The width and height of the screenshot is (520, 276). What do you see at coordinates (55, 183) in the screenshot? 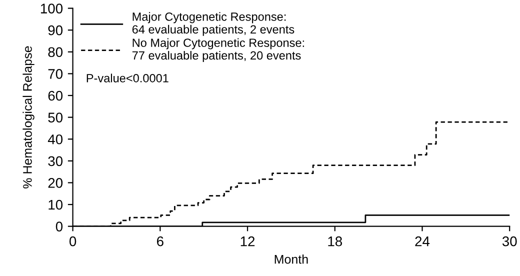
I see `y-tick-label: 20` at bounding box center [55, 183].